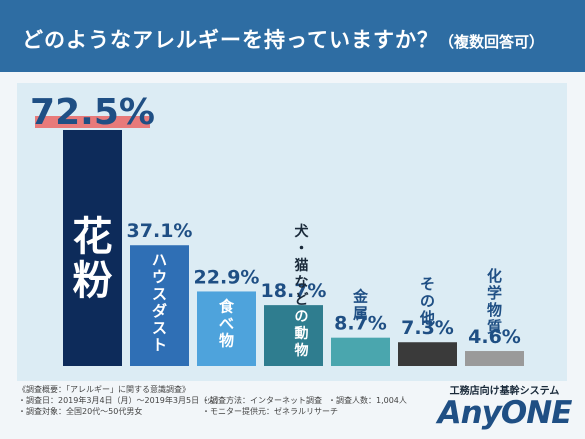  Describe the element at coordinates (427, 318) in the screenshot. I see `category-char: 他` at that location.